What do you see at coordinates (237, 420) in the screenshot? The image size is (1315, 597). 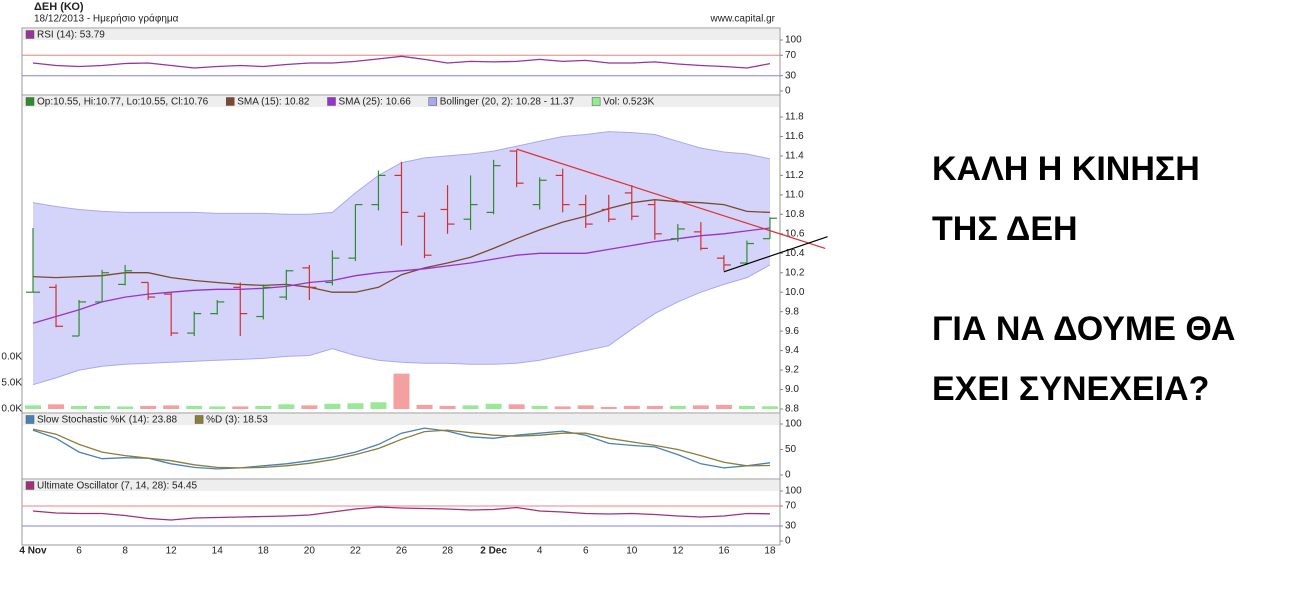 I see `legend-label: %D (3): 18.53` at bounding box center [237, 420].